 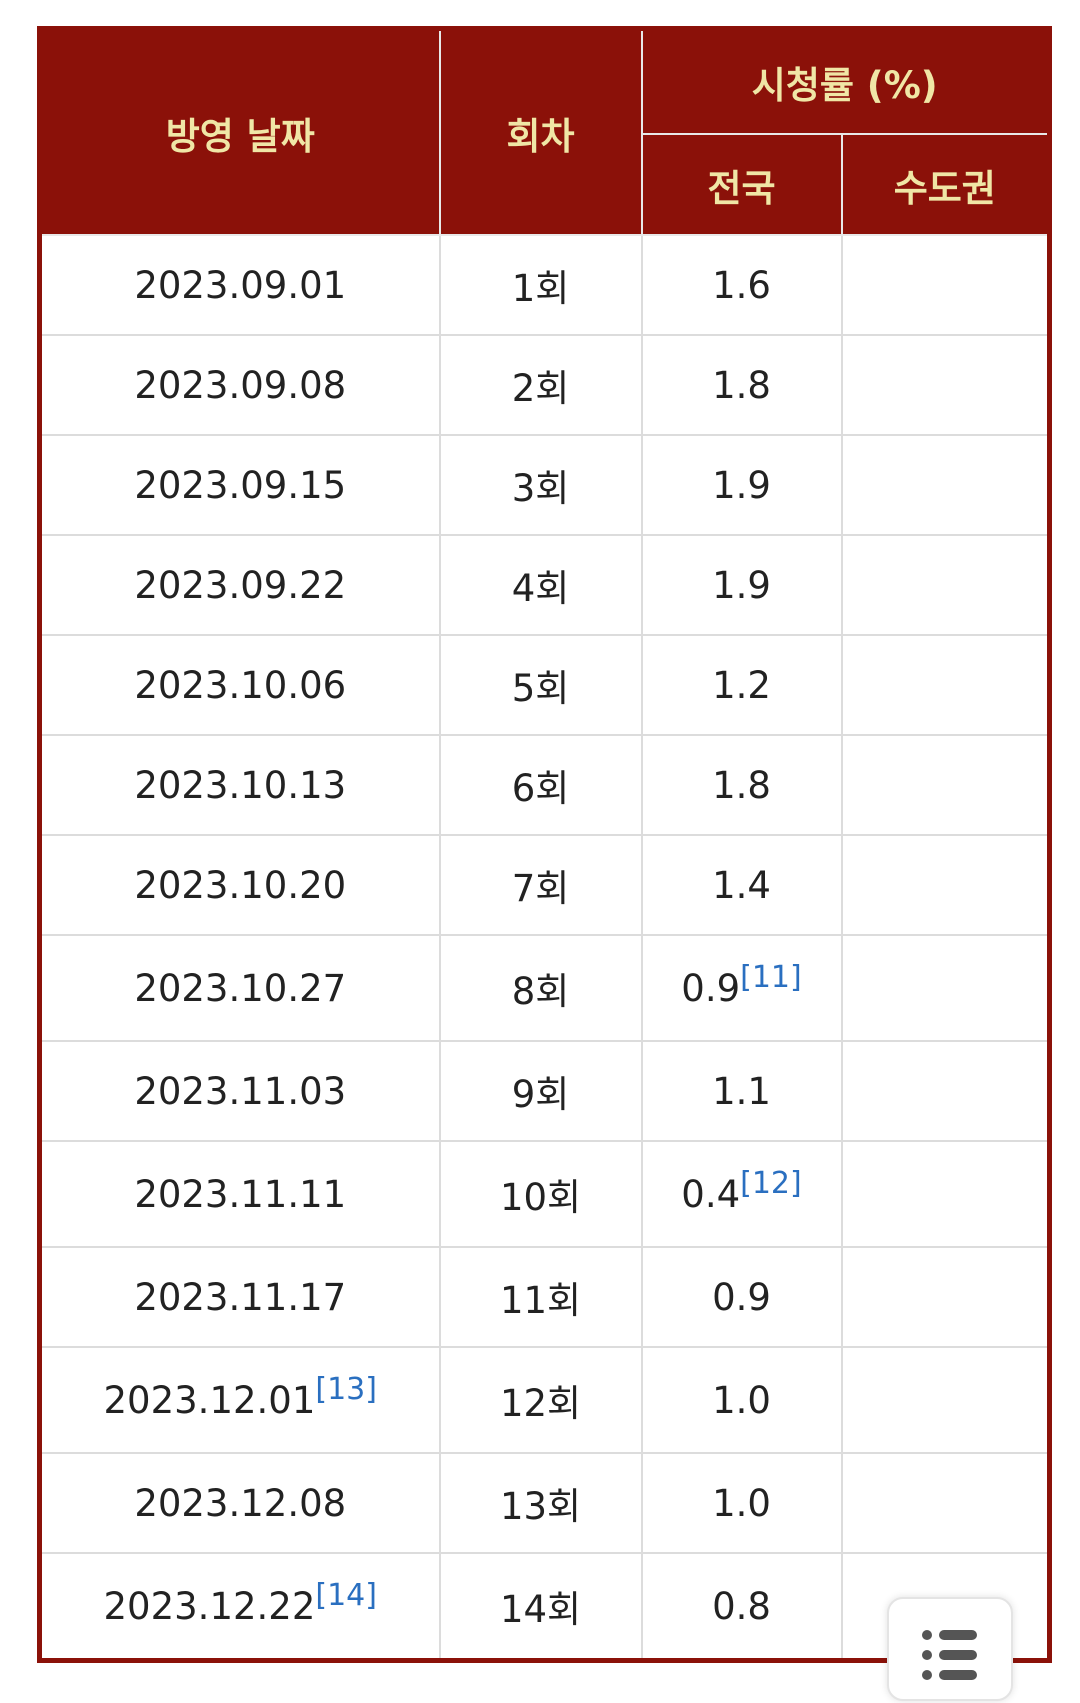 What do you see at coordinates (540, 488) in the screenshot?
I see `episode-text: 3회` at bounding box center [540, 488].